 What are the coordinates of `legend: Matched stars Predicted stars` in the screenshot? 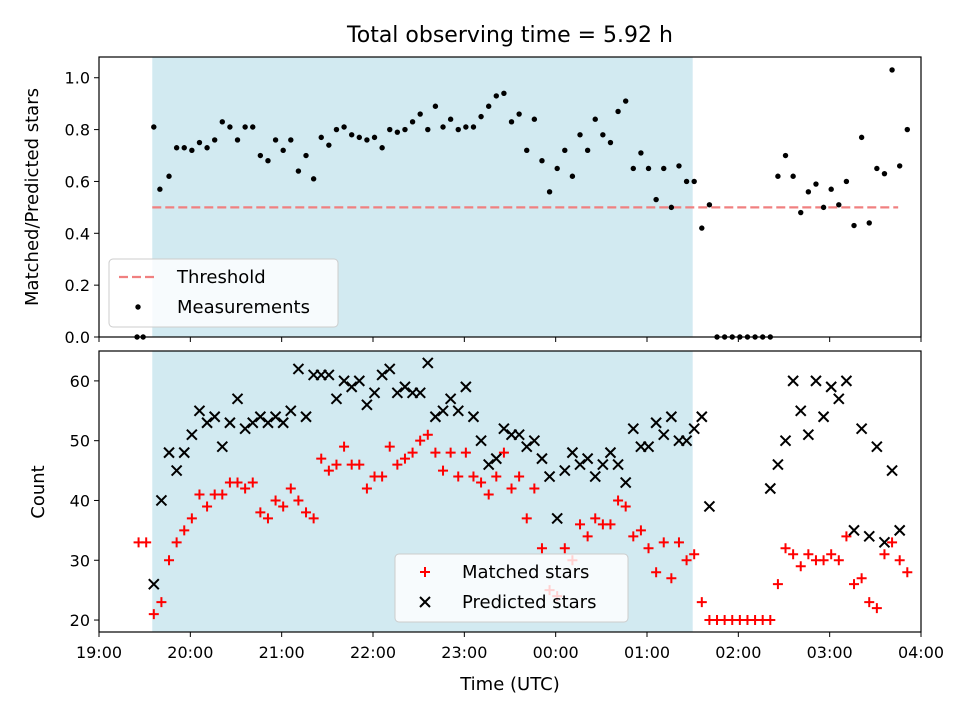 It's located at (511, 588).